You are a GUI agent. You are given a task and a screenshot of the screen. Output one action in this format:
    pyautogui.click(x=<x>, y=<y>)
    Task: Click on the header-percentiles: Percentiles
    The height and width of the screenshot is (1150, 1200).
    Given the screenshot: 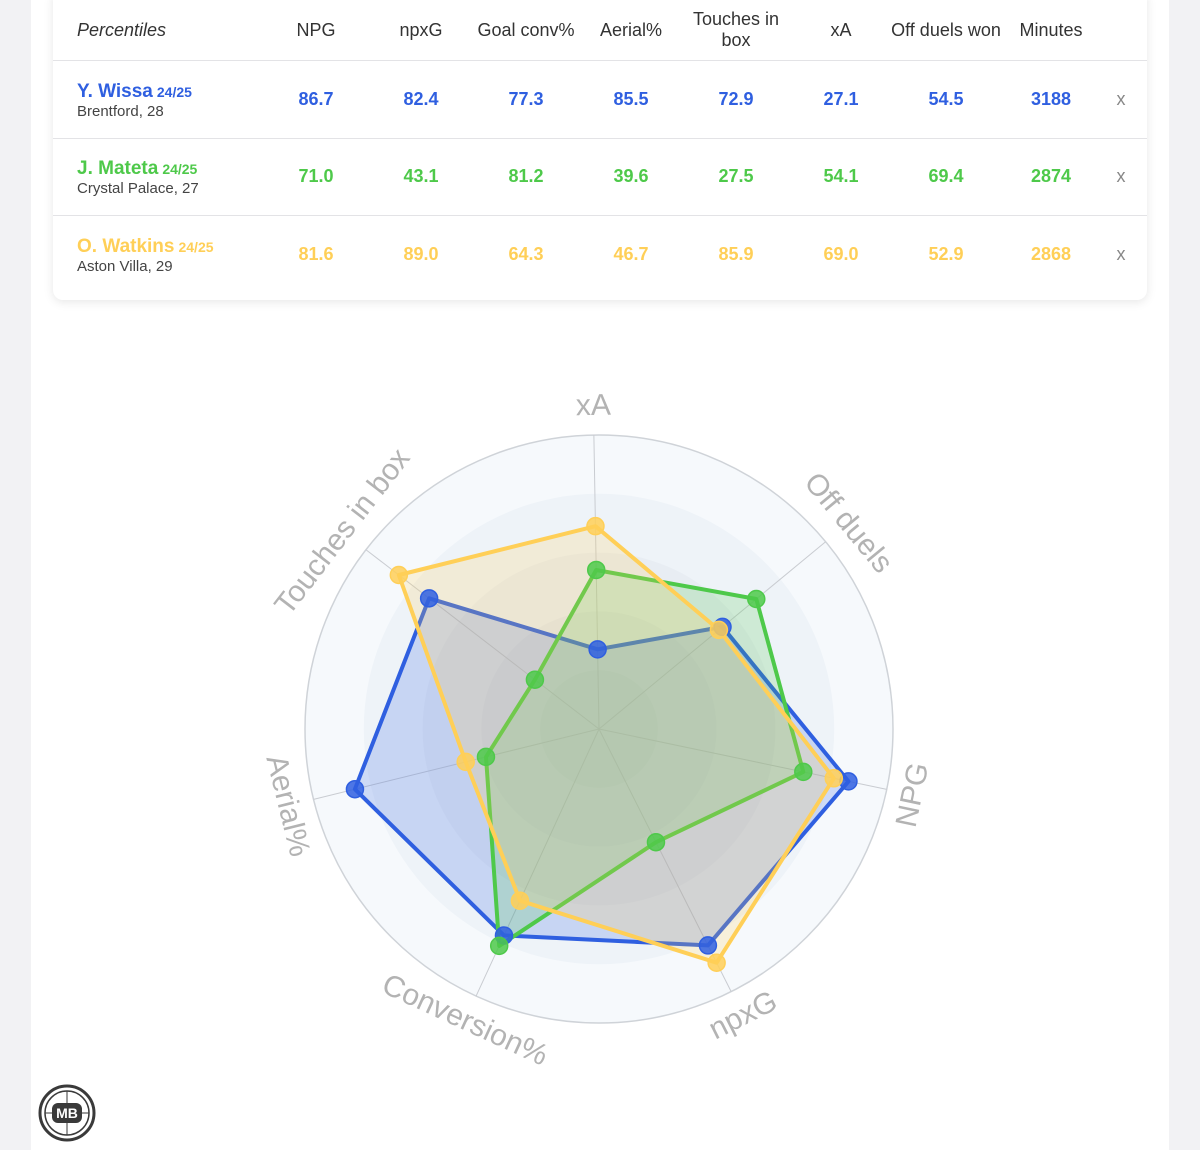 What is the action you would take?
    pyautogui.click(x=122, y=29)
    